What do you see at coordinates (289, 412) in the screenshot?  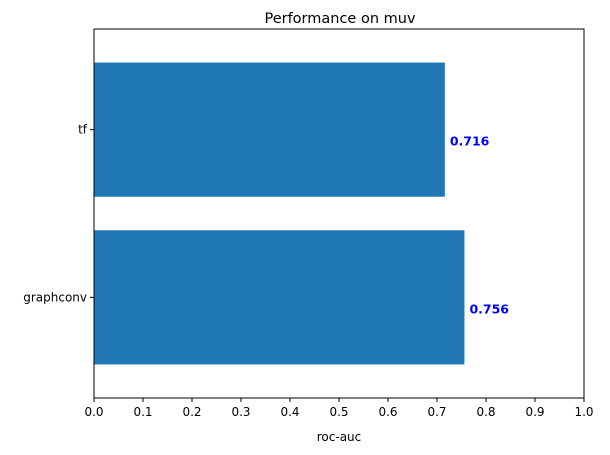 I see `x-tick-label: 0.4` at bounding box center [289, 412].